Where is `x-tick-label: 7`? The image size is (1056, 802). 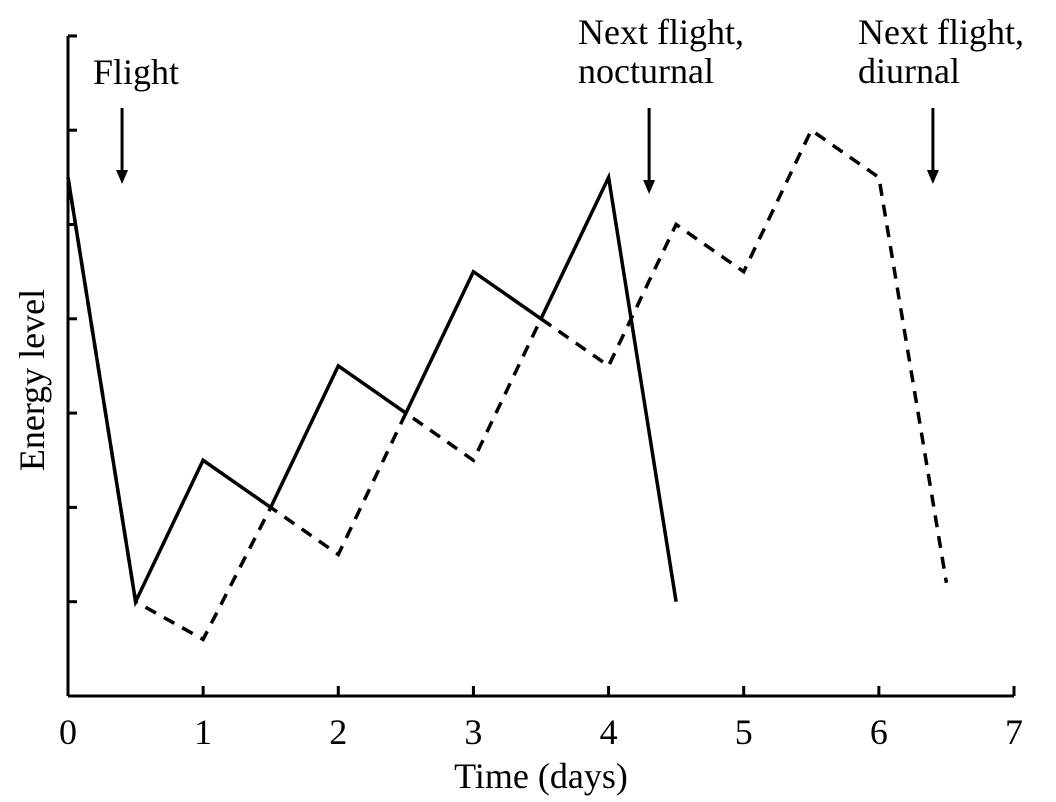 x-tick-label: 7 is located at coordinates (1014, 732).